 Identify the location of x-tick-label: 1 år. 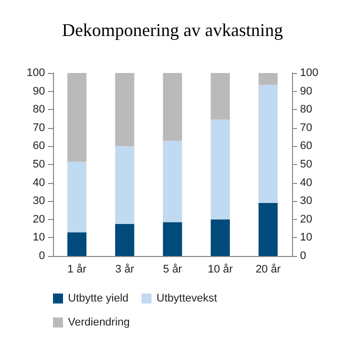
(77, 270).